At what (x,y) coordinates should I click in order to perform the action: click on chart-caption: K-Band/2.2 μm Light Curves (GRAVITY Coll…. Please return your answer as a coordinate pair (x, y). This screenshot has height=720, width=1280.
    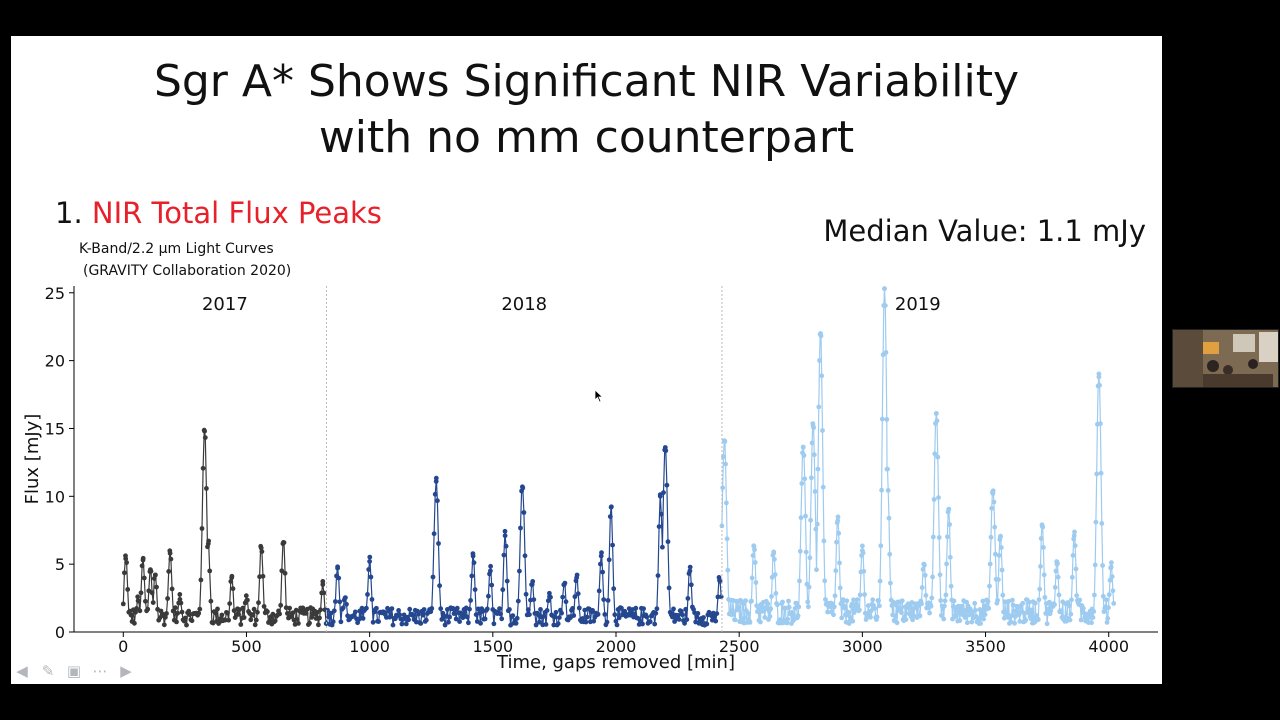
    Looking at the image, I should click on (185, 260).